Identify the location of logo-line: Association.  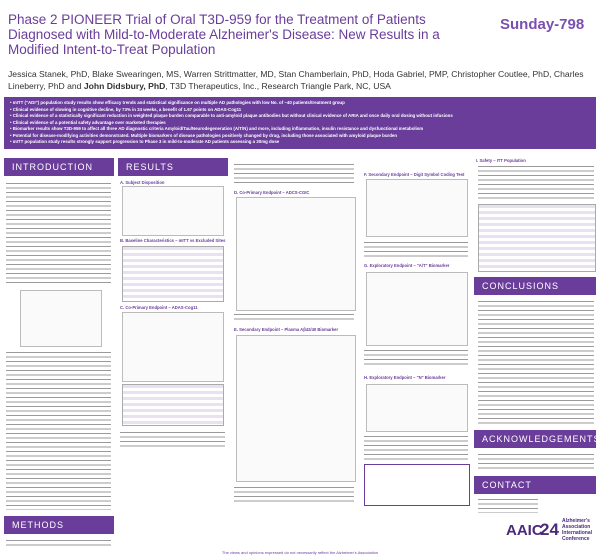
(576, 527).